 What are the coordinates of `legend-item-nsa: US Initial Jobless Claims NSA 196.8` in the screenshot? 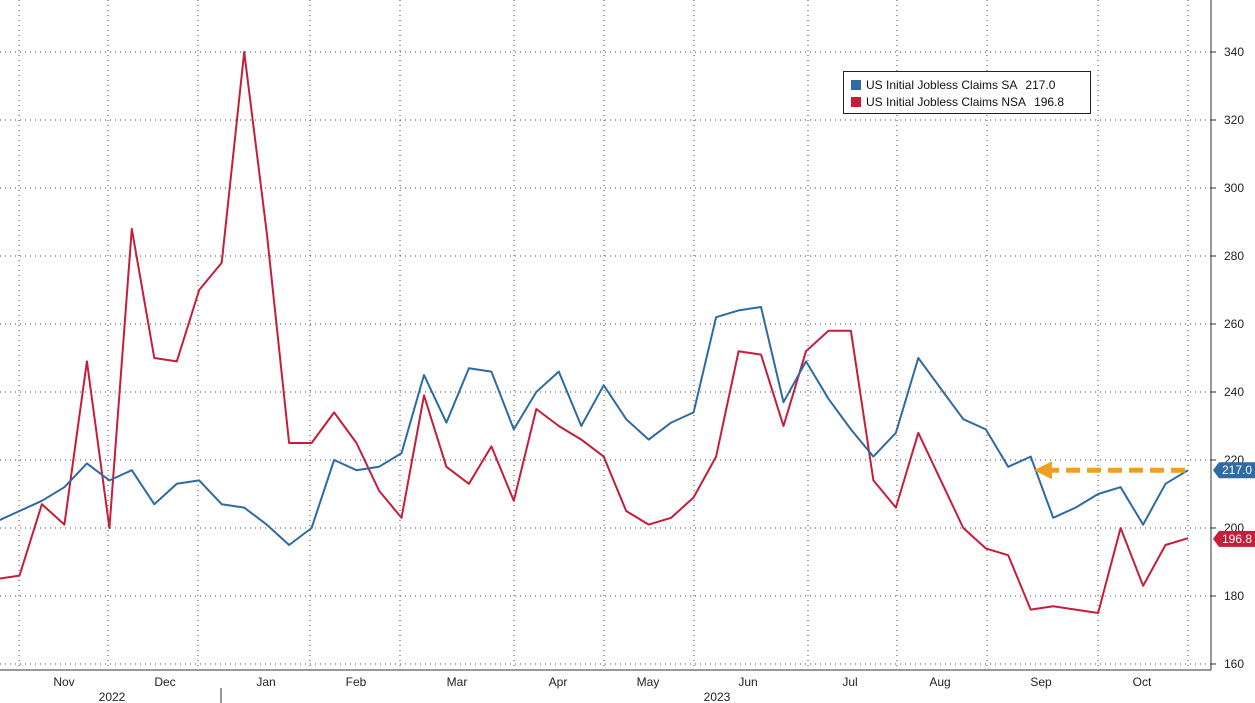 It's located at (967, 101).